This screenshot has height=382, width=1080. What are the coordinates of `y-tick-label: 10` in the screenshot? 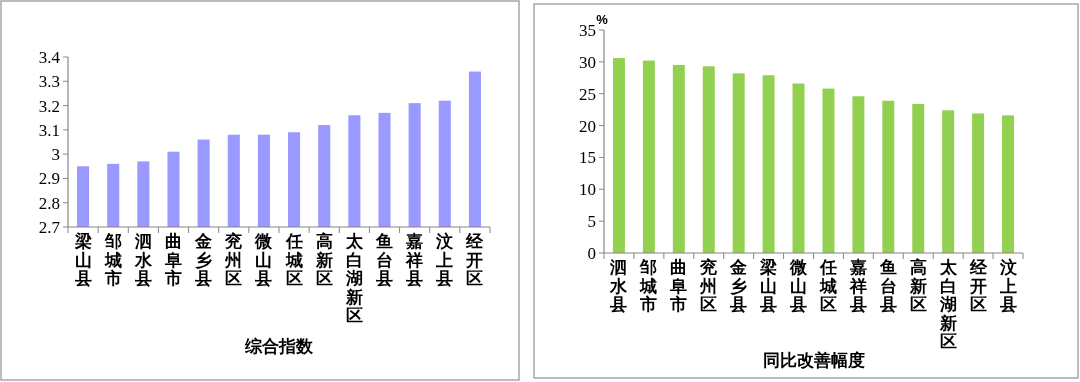 It's located at (587, 190).